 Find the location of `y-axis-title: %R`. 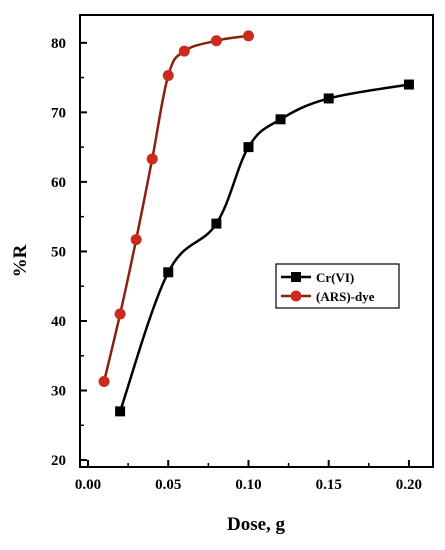

y-axis-title: %R is located at coordinates (20, 260).